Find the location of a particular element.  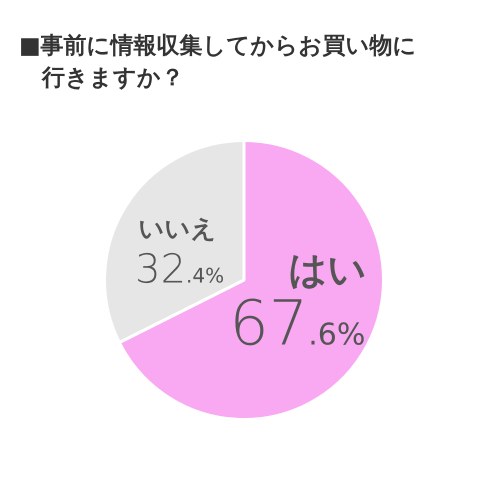

data-label: 32.4% is located at coordinates (179, 269).